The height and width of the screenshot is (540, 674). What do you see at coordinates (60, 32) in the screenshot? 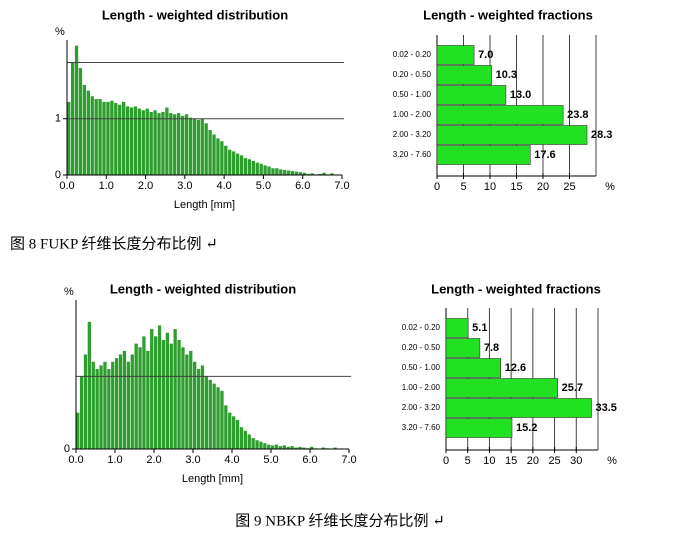
I see `y-axis-label: %` at bounding box center [60, 32].